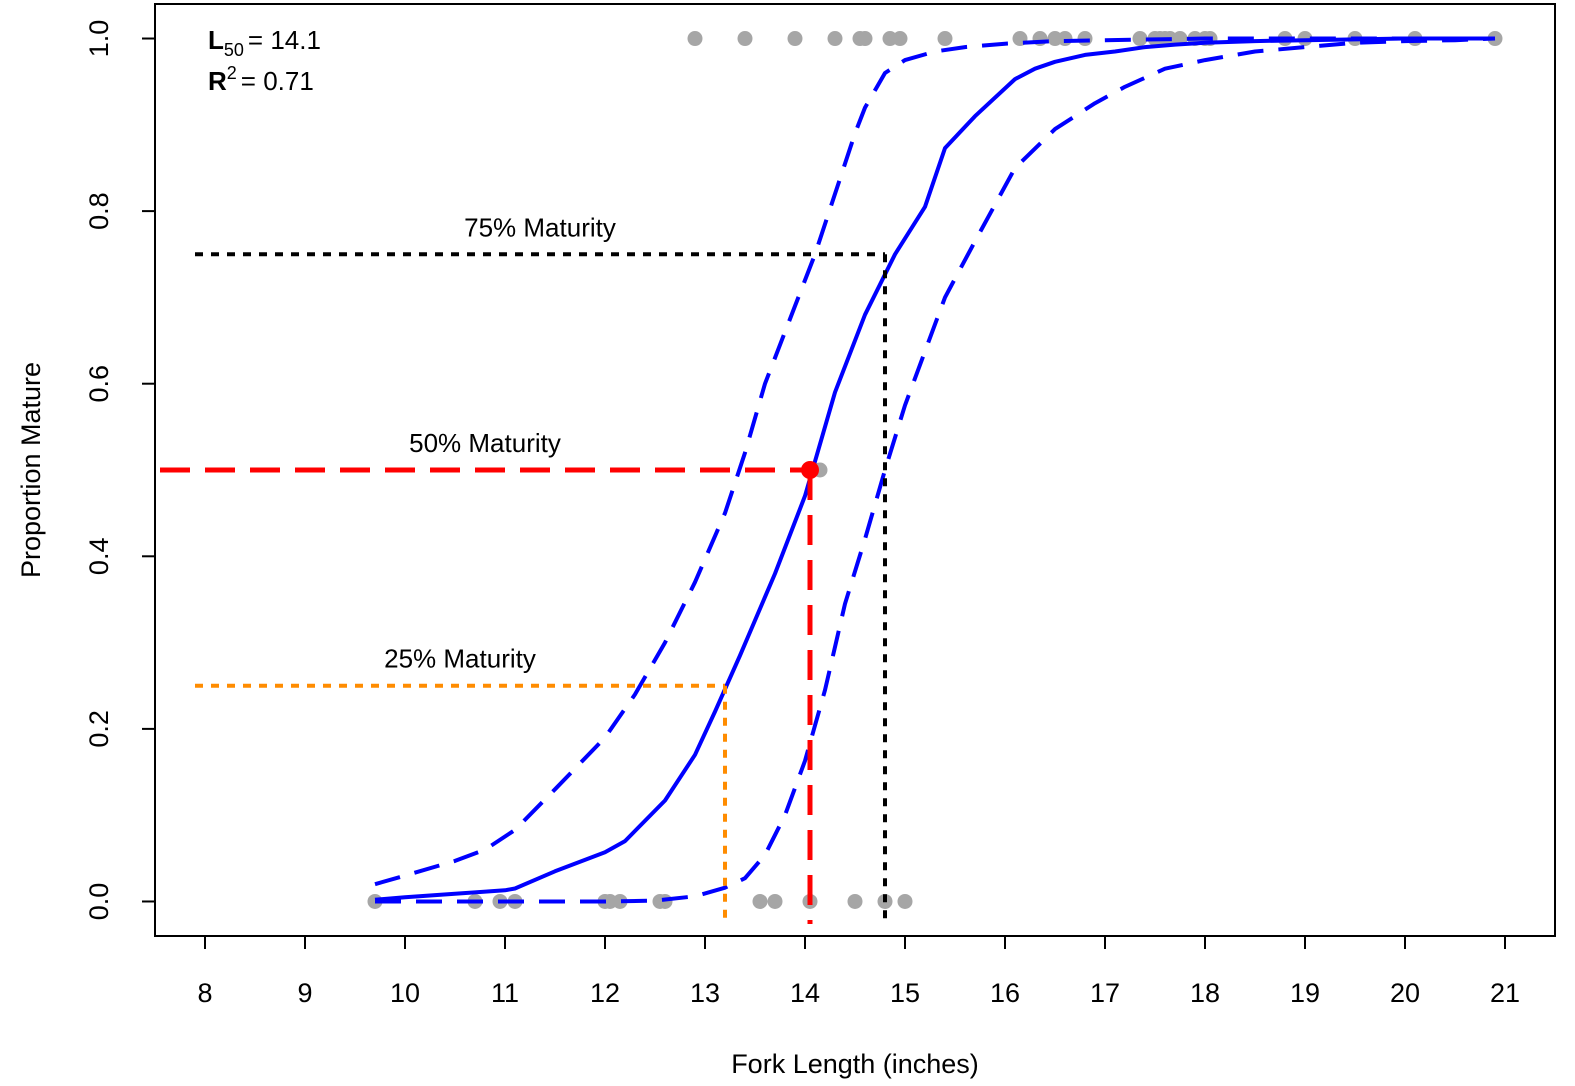 The image size is (1575, 1086). What do you see at coordinates (277, 81) in the screenshot?
I see `r2-value: = 0.71` at bounding box center [277, 81].